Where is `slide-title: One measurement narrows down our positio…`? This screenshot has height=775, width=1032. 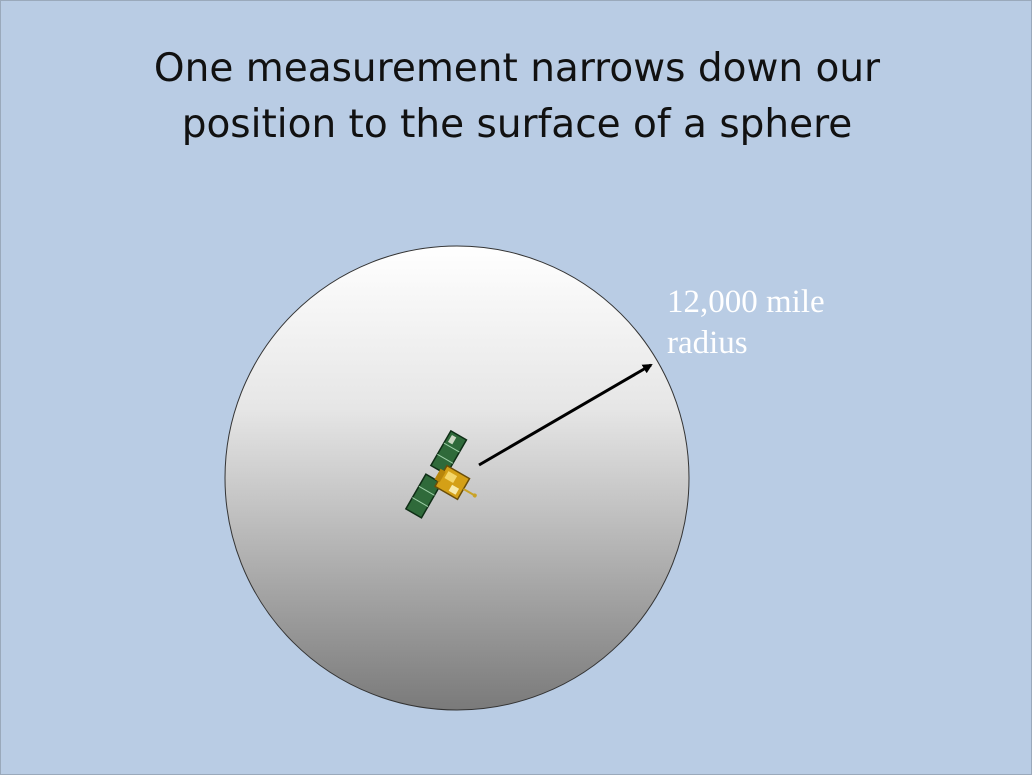
slide-title: One measurement narrows down our positio… is located at coordinates (516, 97).